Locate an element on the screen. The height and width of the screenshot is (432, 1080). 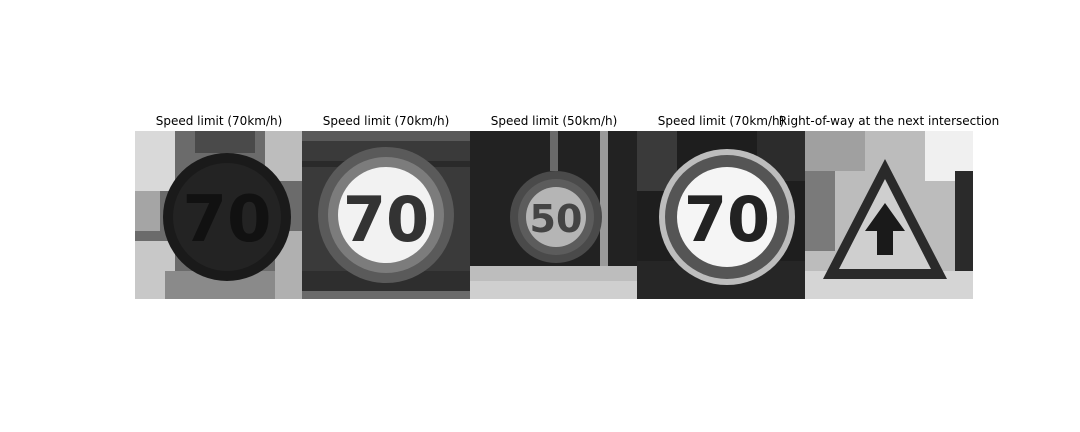
traffic-sign-image: 50 is located at coordinates (554, 215).